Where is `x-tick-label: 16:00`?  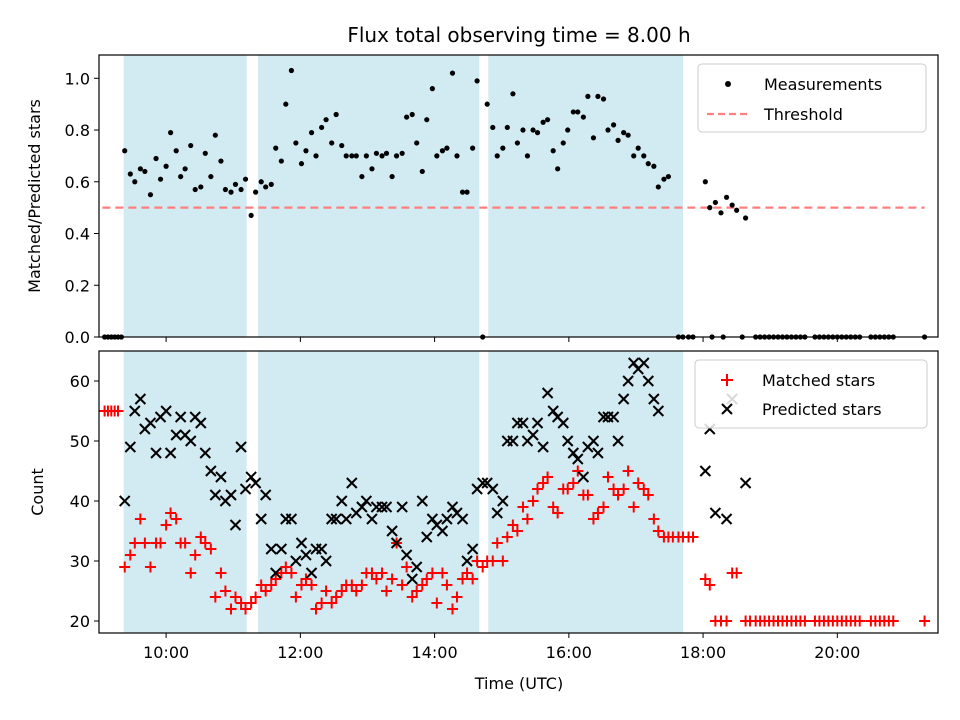 x-tick-label: 16:00 is located at coordinates (569, 652).